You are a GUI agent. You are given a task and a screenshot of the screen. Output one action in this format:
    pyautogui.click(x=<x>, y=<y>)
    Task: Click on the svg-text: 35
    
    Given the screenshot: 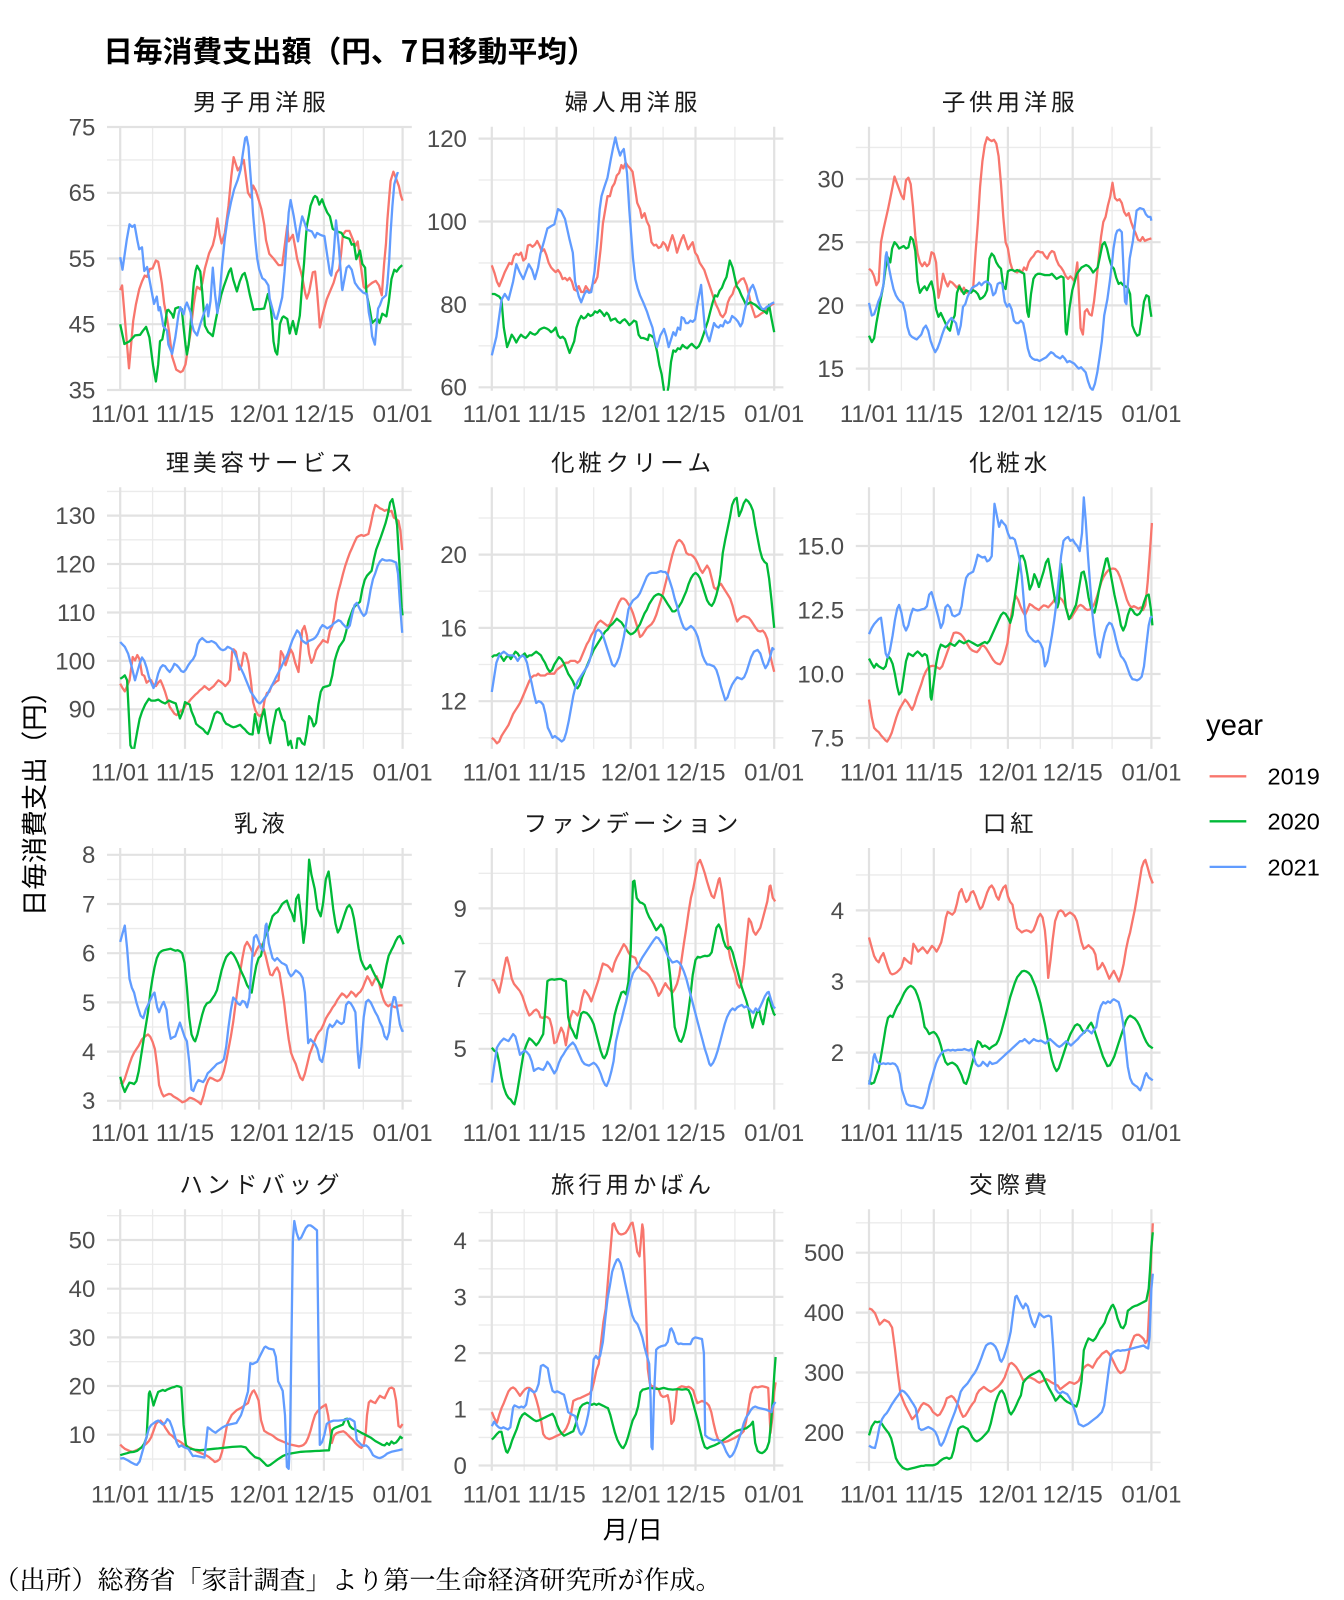 What is the action you would take?
    pyautogui.click(x=82, y=390)
    